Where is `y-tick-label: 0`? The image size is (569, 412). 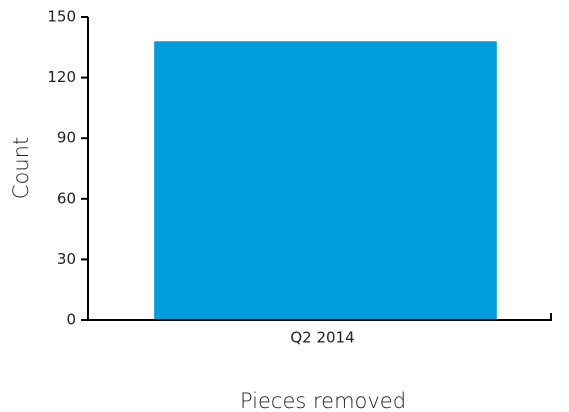 y-tick-label: 0 is located at coordinates (71, 320).